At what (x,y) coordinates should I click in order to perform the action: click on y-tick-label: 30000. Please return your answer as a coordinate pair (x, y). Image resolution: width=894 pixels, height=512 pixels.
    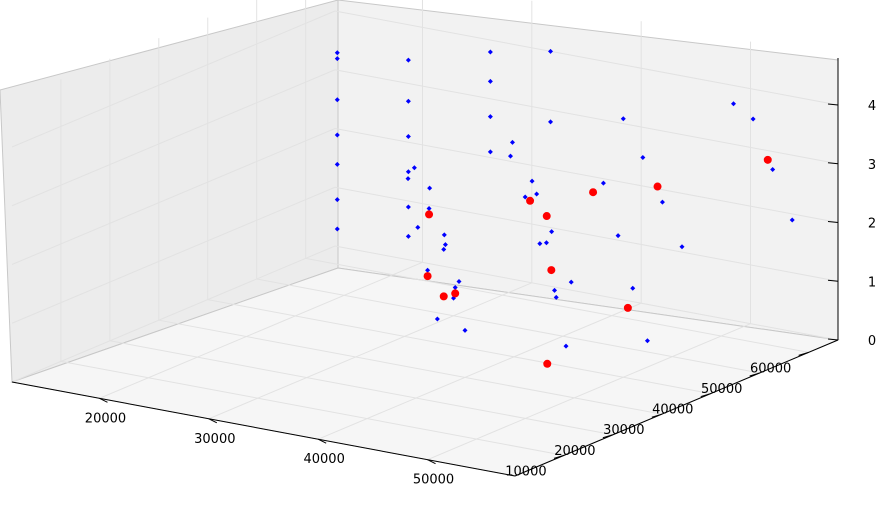
    Looking at the image, I should click on (623, 430).